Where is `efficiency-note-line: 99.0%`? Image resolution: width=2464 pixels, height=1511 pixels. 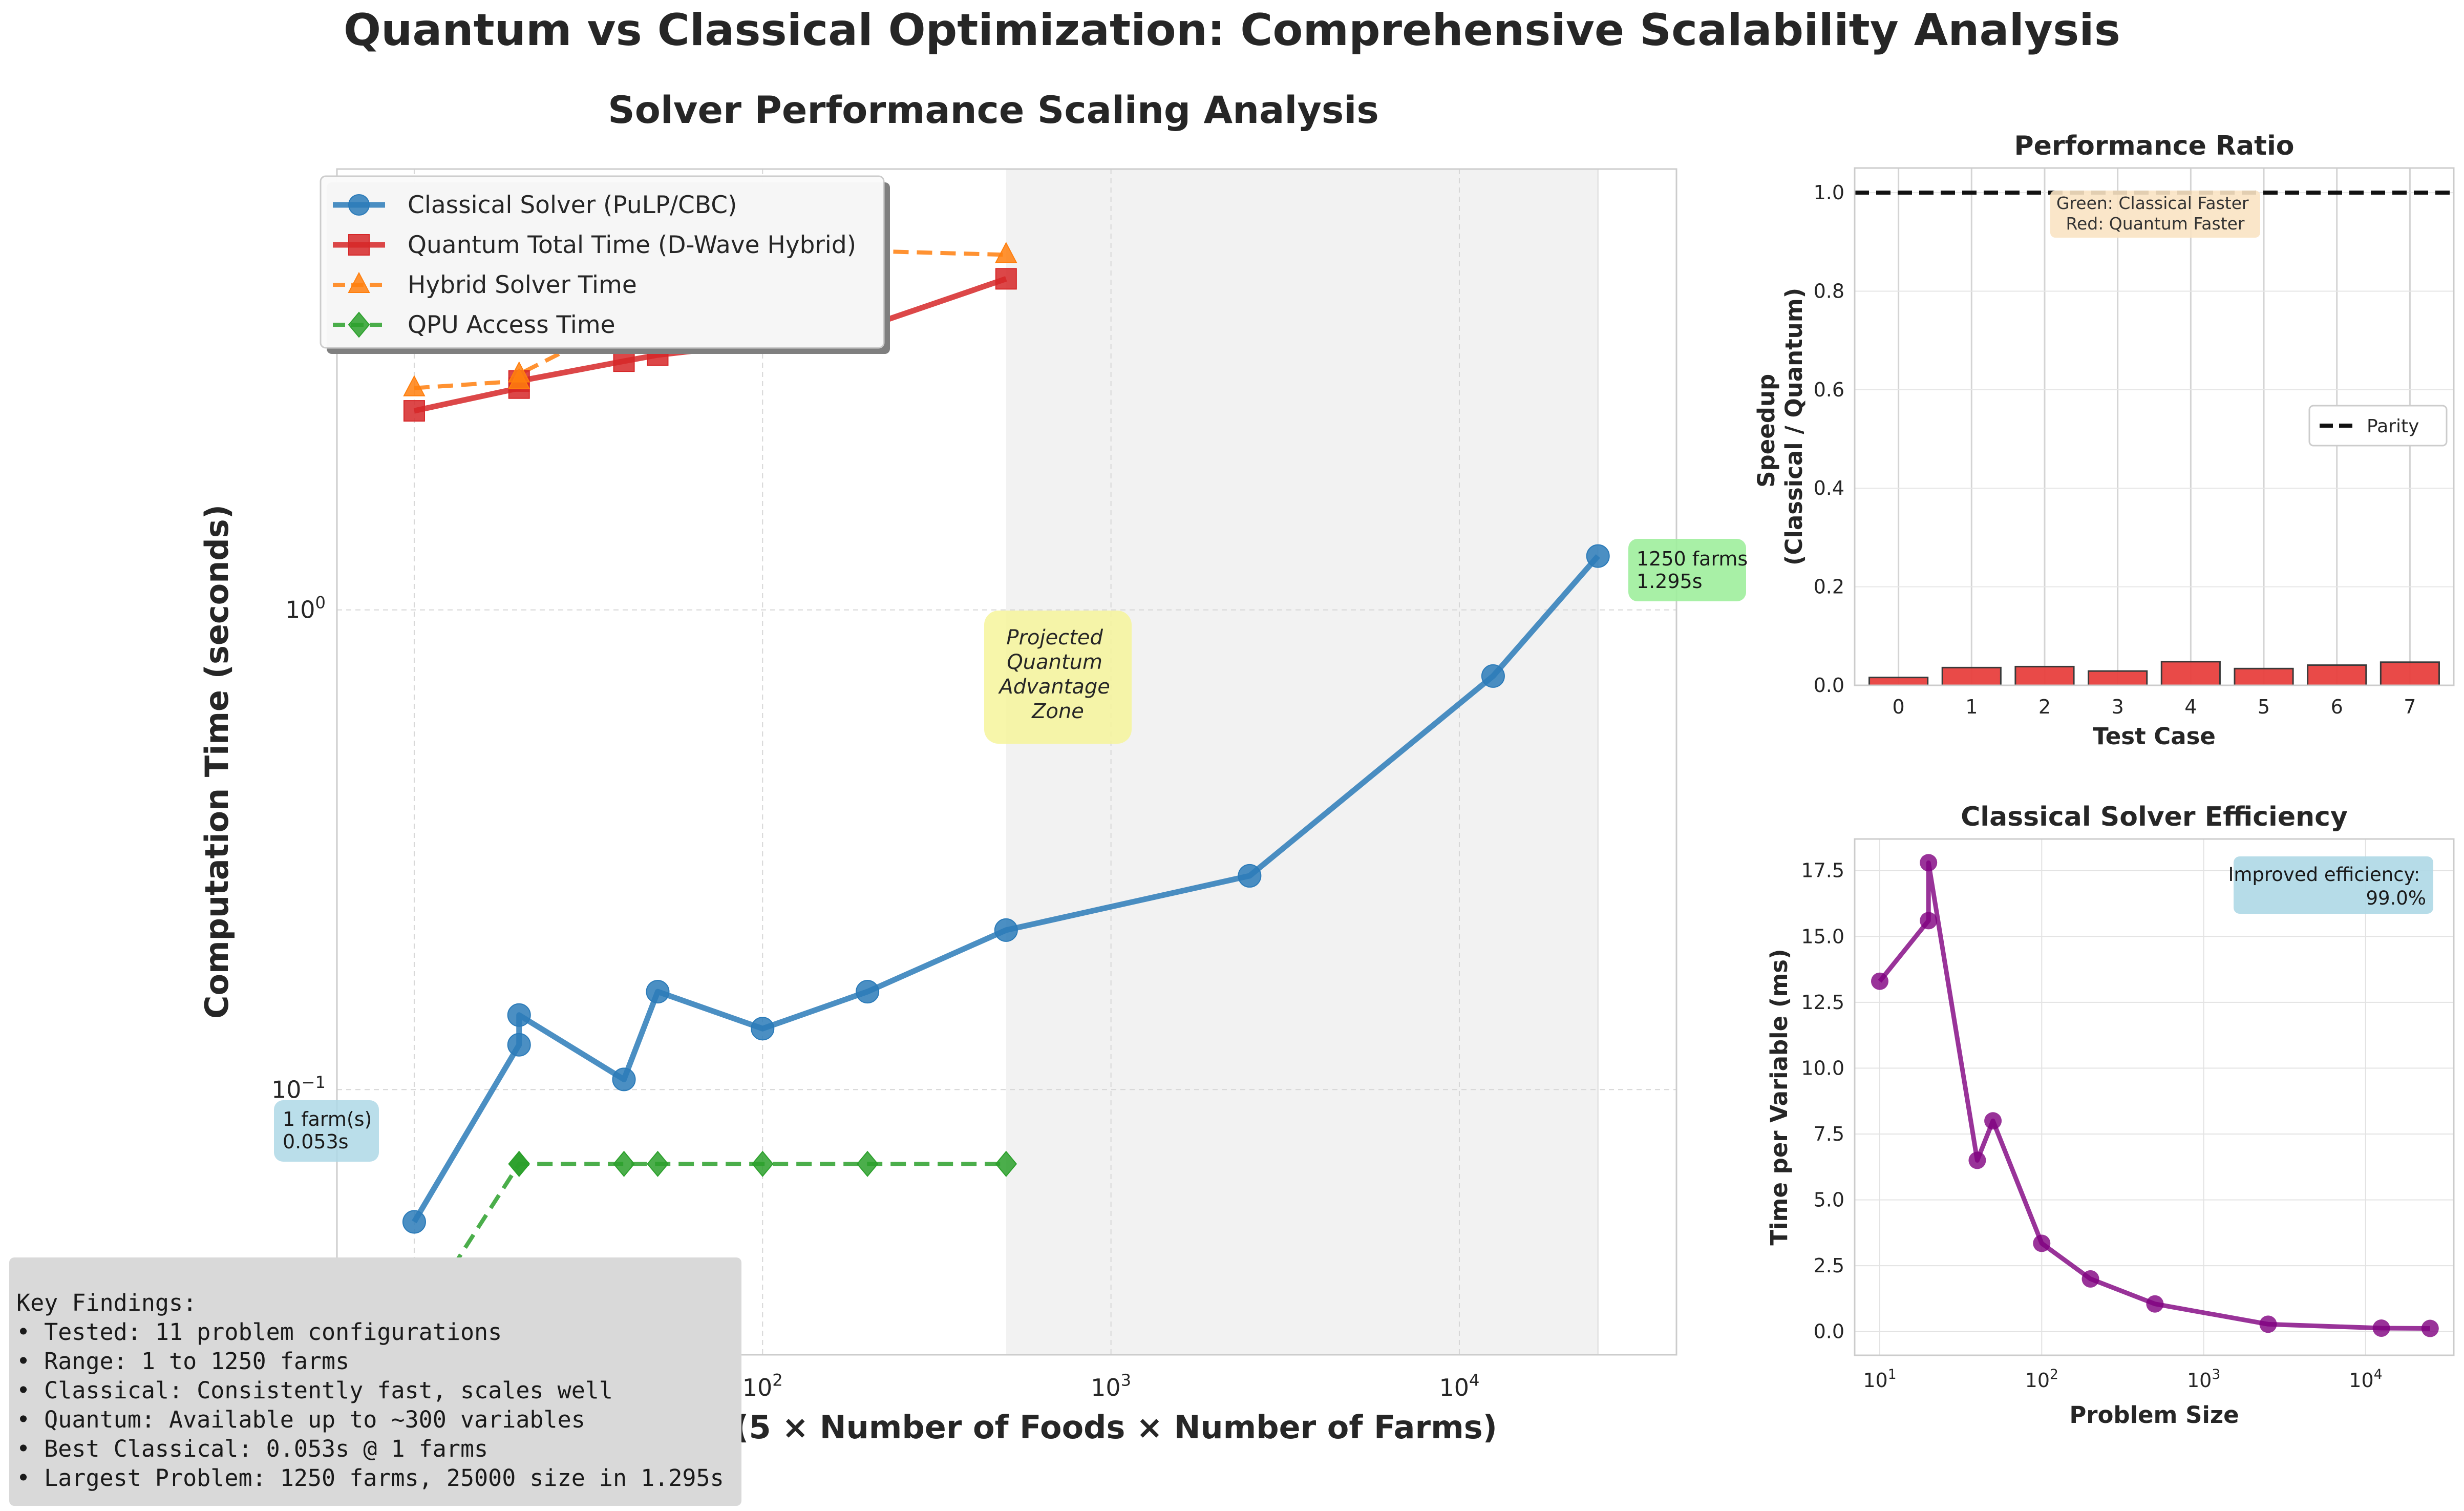 efficiency-note-line: 99.0% is located at coordinates (2396, 898).